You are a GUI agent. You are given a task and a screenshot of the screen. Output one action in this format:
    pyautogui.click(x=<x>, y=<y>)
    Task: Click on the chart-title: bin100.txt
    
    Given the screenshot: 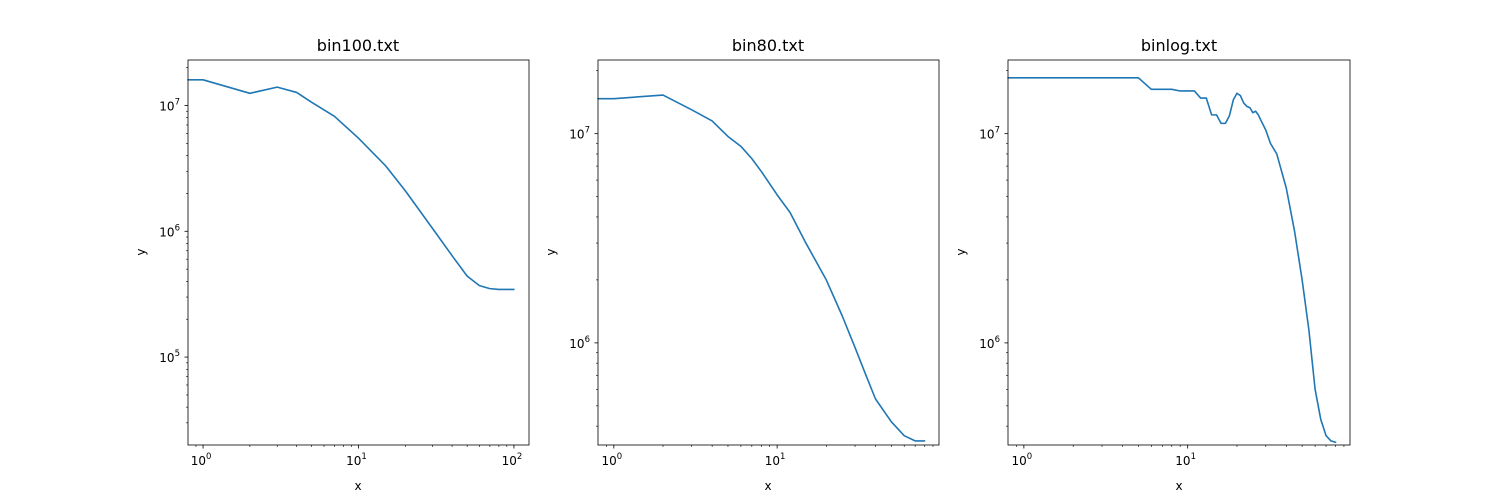 What is the action you would take?
    pyautogui.click(x=358, y=45)
    